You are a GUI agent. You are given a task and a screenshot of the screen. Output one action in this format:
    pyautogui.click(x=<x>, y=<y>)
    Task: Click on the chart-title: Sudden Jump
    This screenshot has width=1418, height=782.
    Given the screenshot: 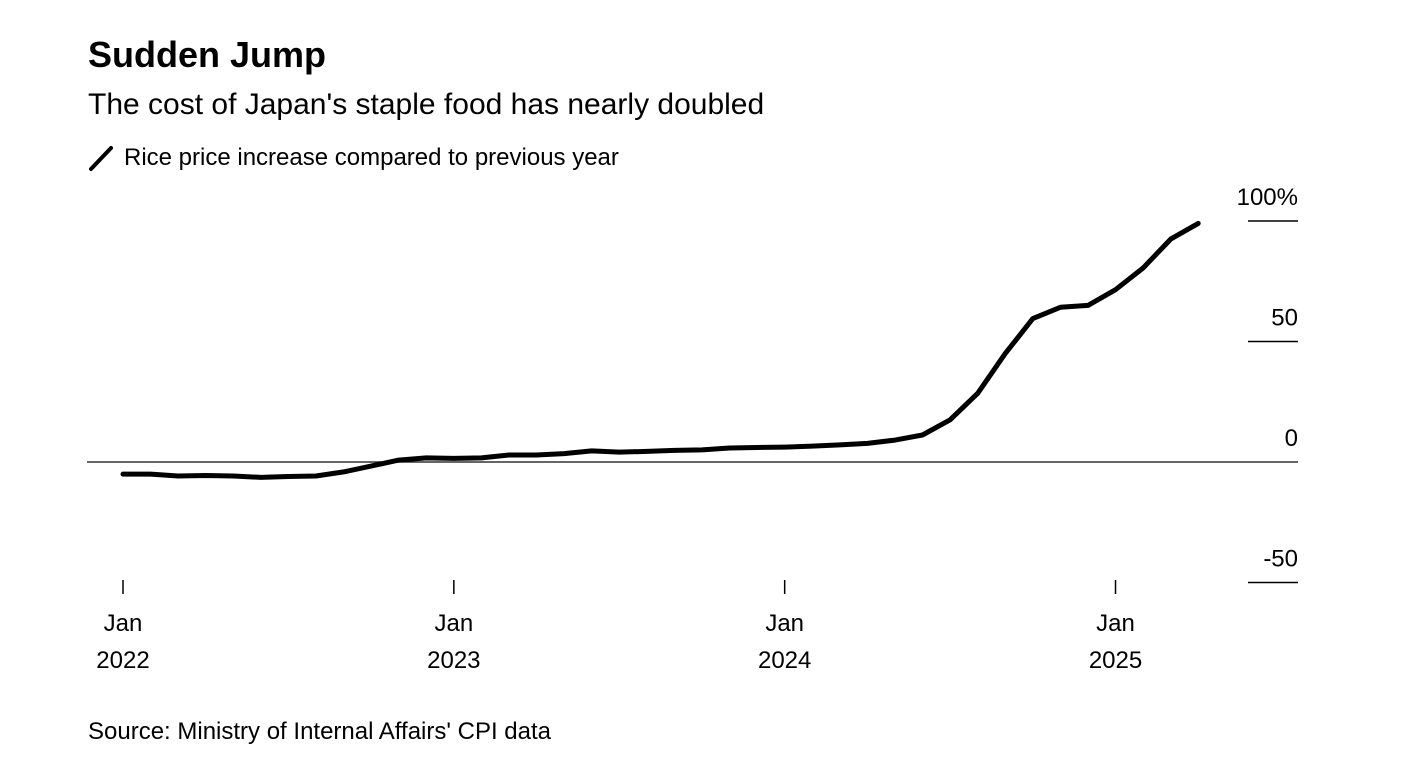 What is the action you would take?
    pyautogui.click(x=207, y=54)
    